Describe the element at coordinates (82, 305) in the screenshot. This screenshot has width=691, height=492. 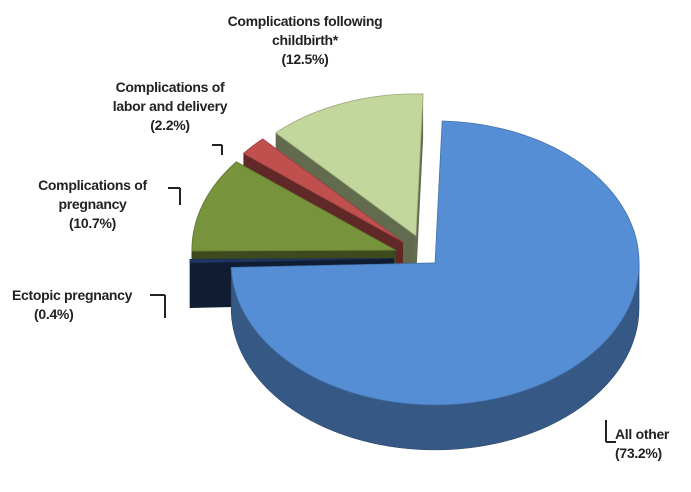
I see `slice-label: Ectopic pregnancy (0.4%)` at that location.